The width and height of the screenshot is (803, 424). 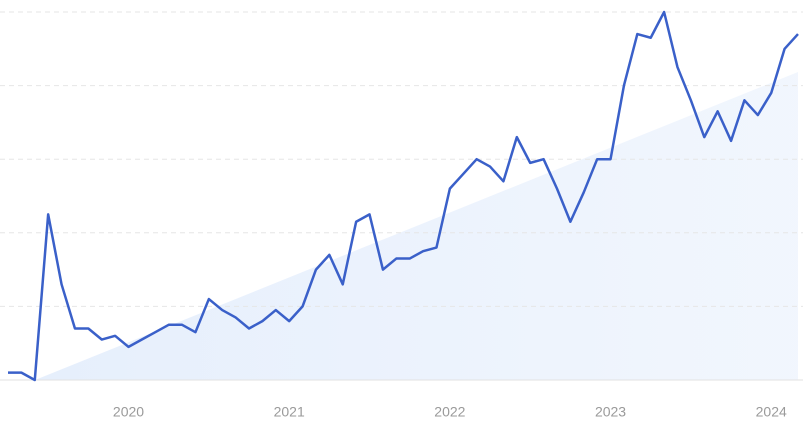 What do you see at coordinates (449, 412) in the screenshot?
I see `x-tick-label: 2022` at bounding box center [449, 412].